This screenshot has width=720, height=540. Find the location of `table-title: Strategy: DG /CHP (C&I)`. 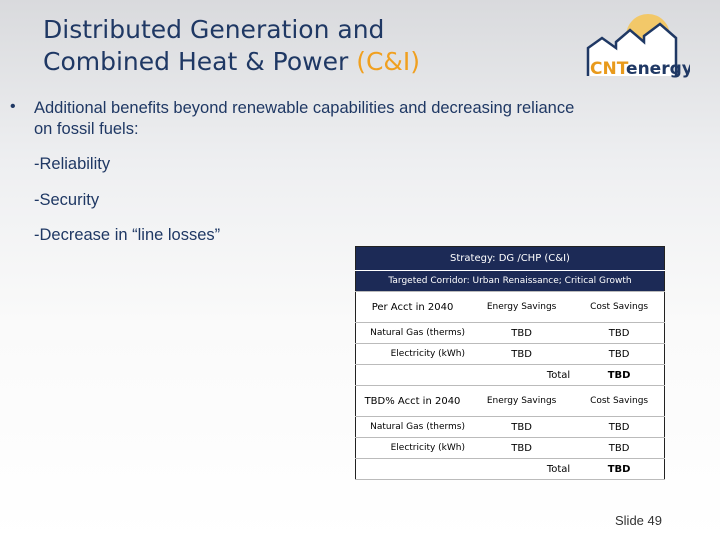

table-title: Strategy: DG /CHP (C&I) is located at coordinates (510, 258).